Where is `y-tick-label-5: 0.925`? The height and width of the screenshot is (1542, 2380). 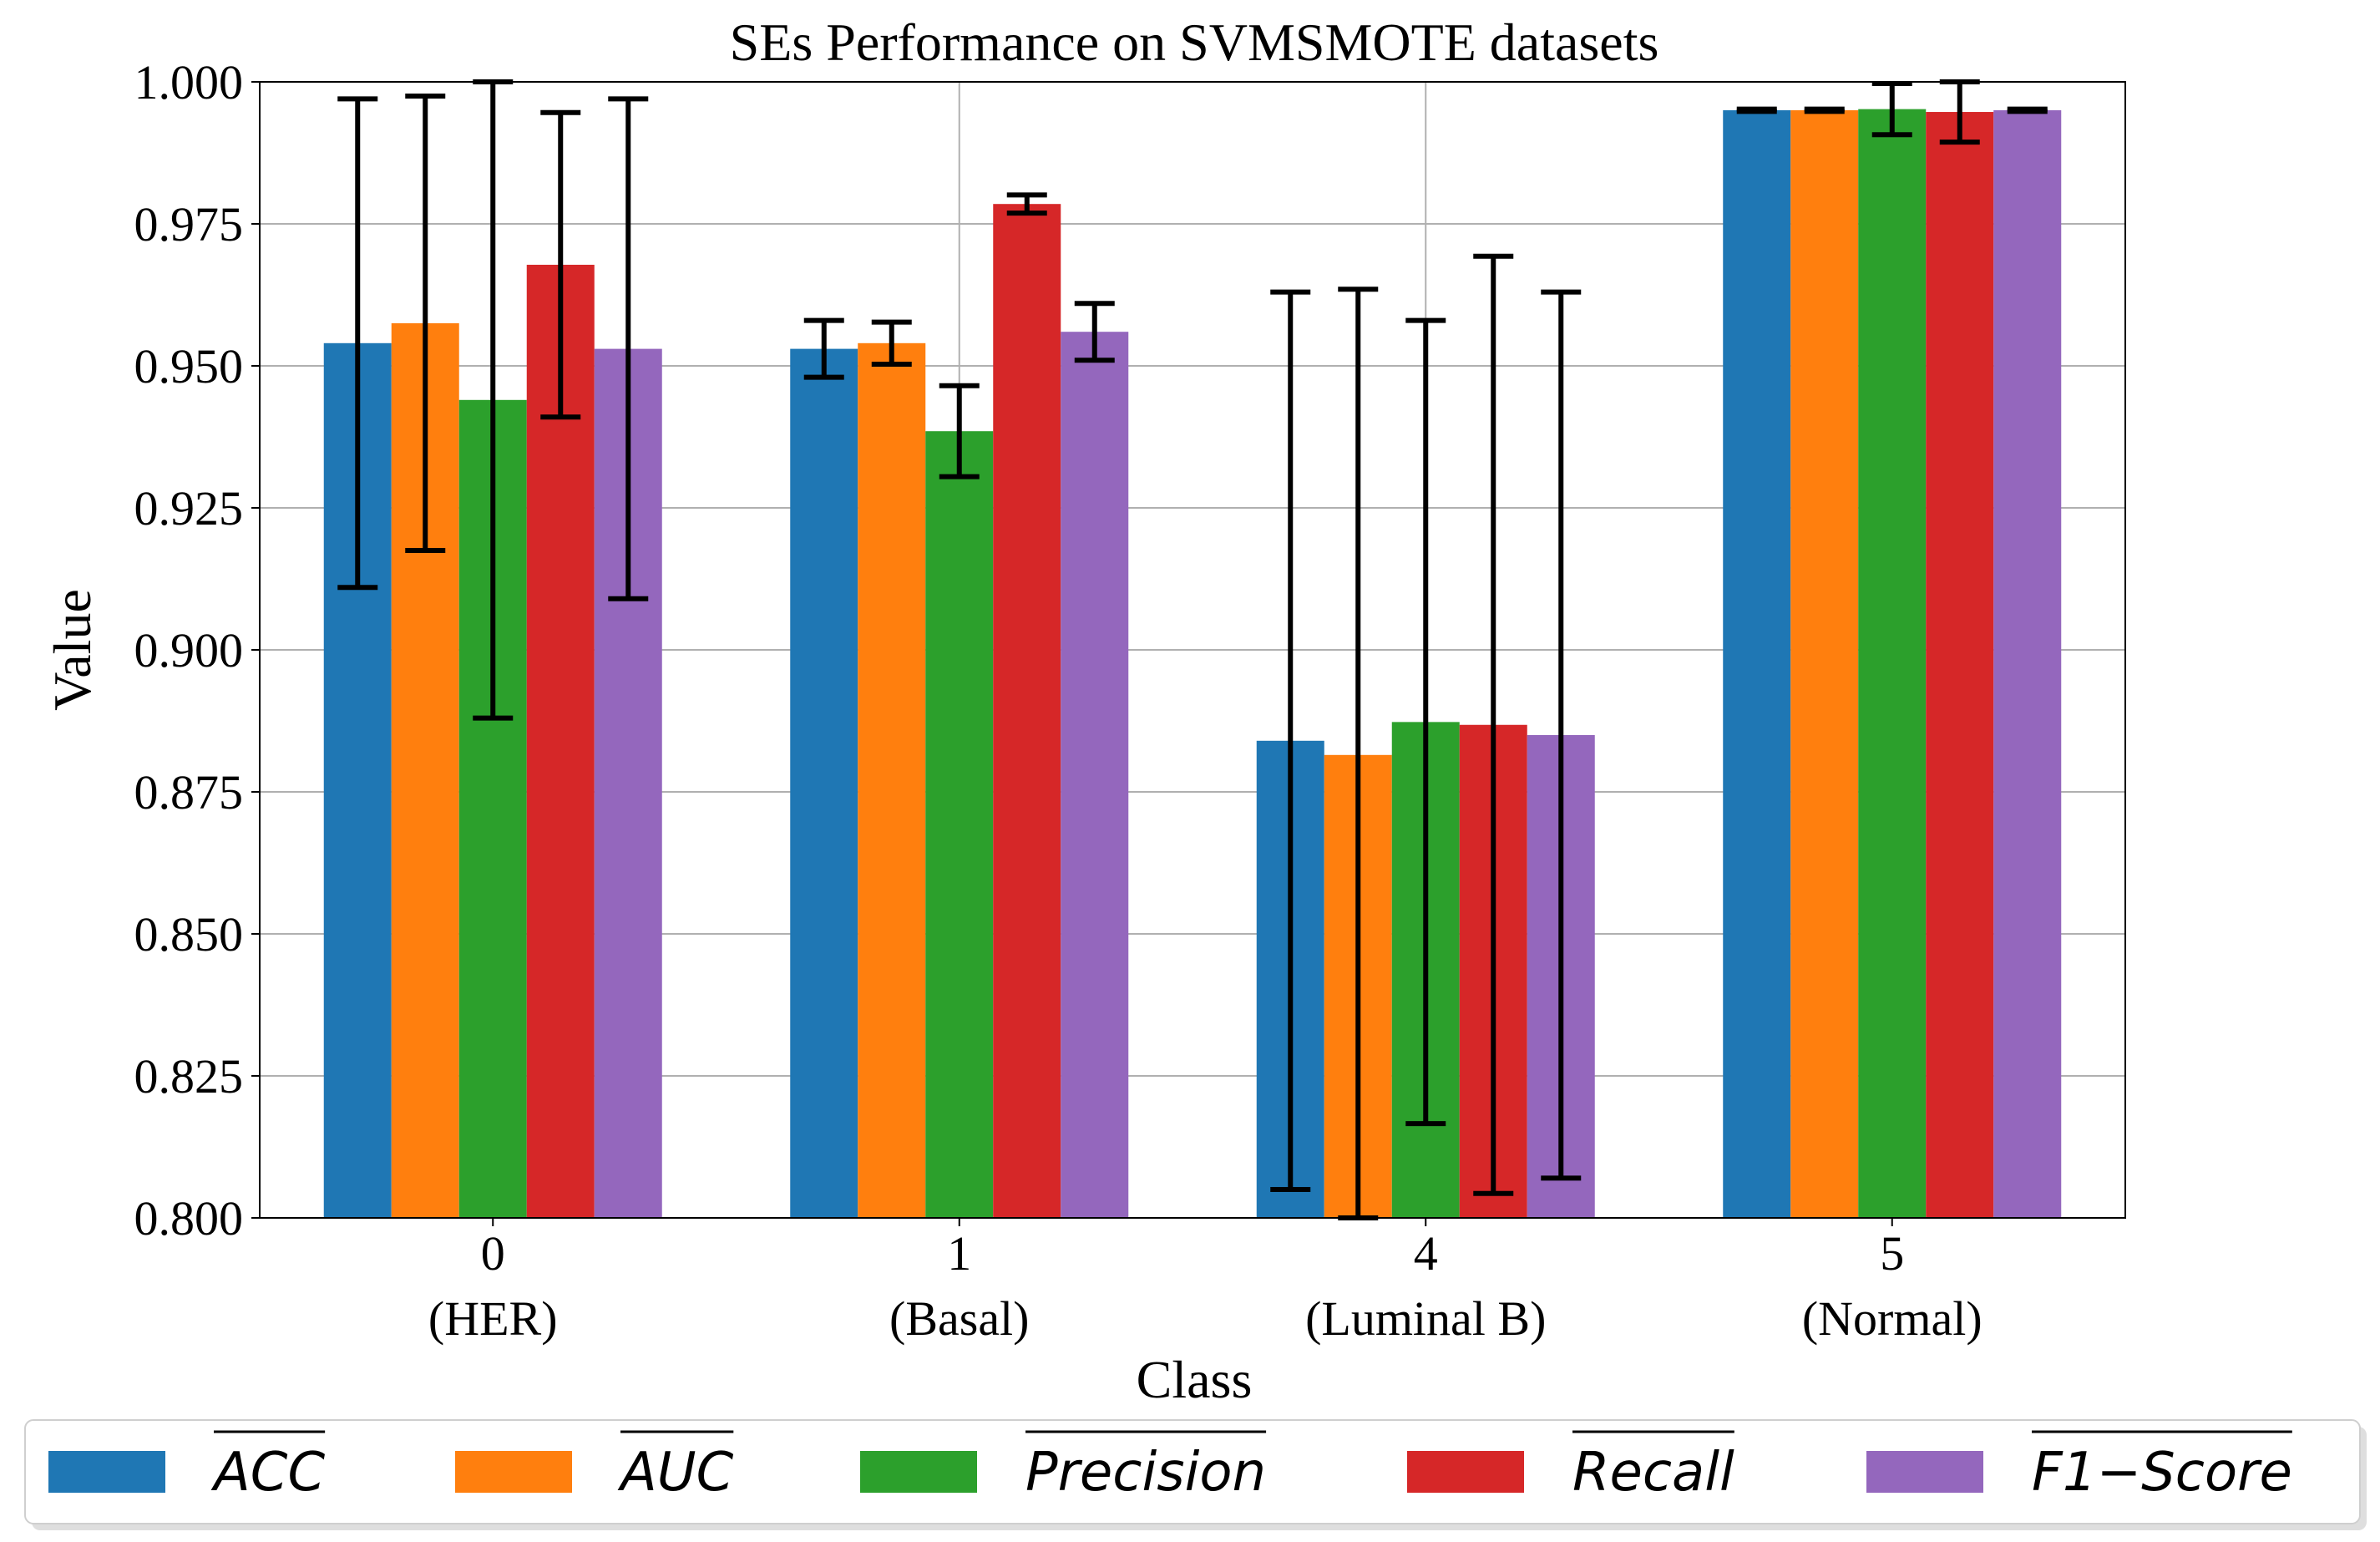 y-tick-label-5: 0.925 is located at coordinates (189, 508).